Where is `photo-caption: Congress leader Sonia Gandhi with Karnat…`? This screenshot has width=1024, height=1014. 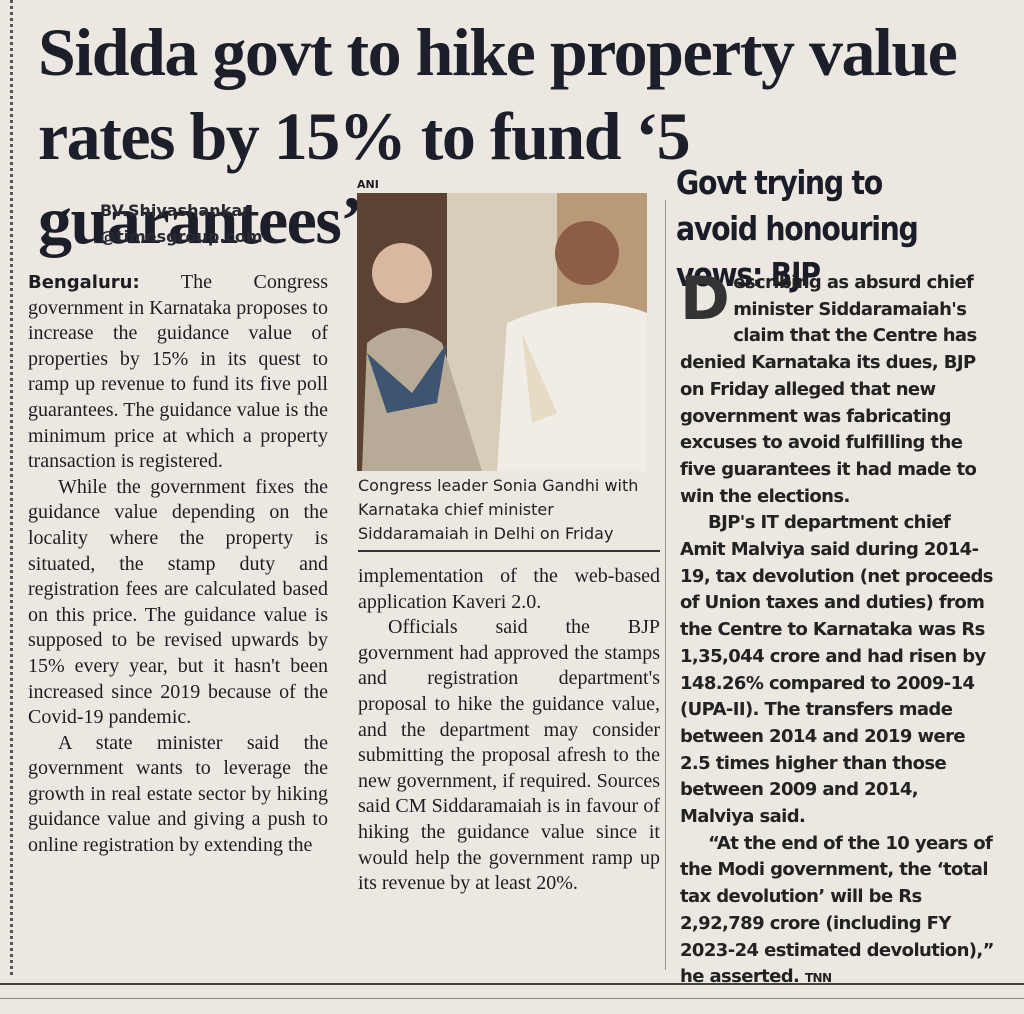 photo-caption: Congress leader Sonia Gandhi with Karnat… is located at coordinates (498, 509).